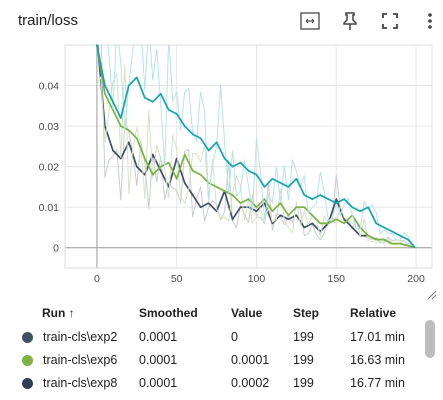  Describe the element at coordinates (168, 313) in the screenshot. I see `header-smoothed: Smoothed` at that location.